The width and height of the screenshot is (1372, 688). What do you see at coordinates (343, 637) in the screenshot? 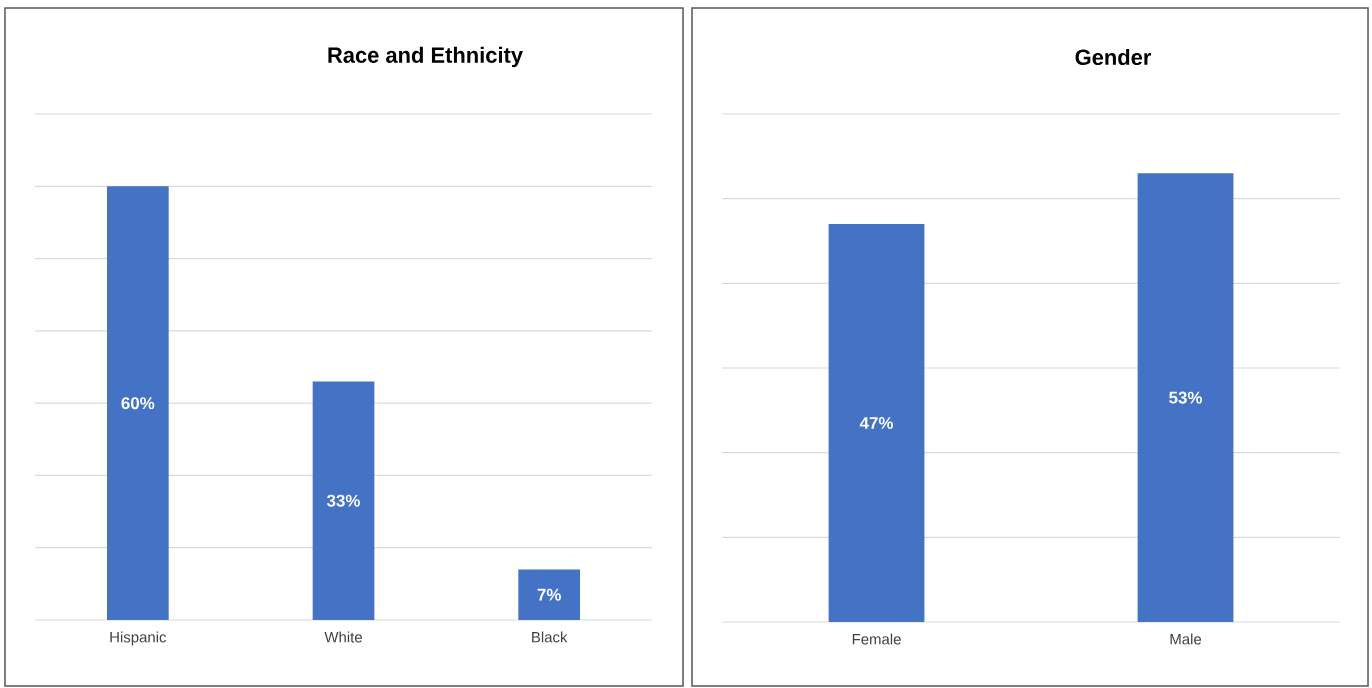
I see `x-tick-label: White` at bounding box center [343, 637].